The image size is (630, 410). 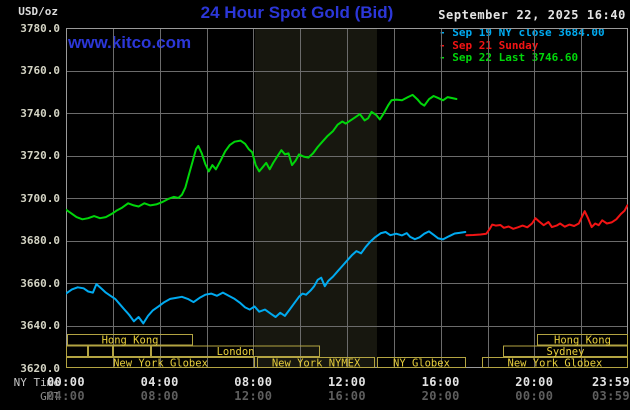 I want to click on session-box-ny-globex, so click(x=421, y=362).